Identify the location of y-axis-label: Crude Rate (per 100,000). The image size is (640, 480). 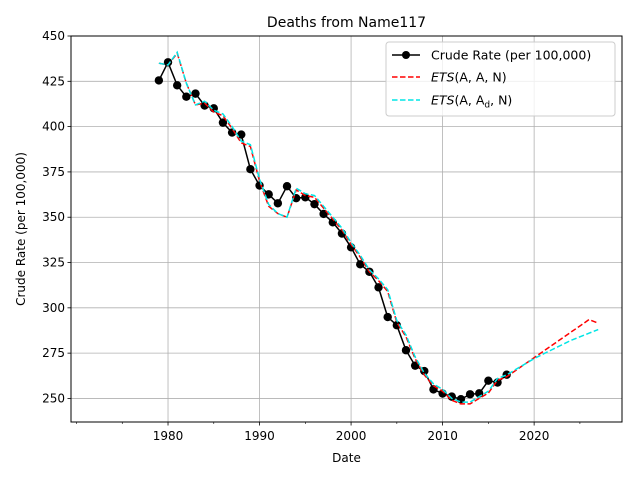
(21, 229).